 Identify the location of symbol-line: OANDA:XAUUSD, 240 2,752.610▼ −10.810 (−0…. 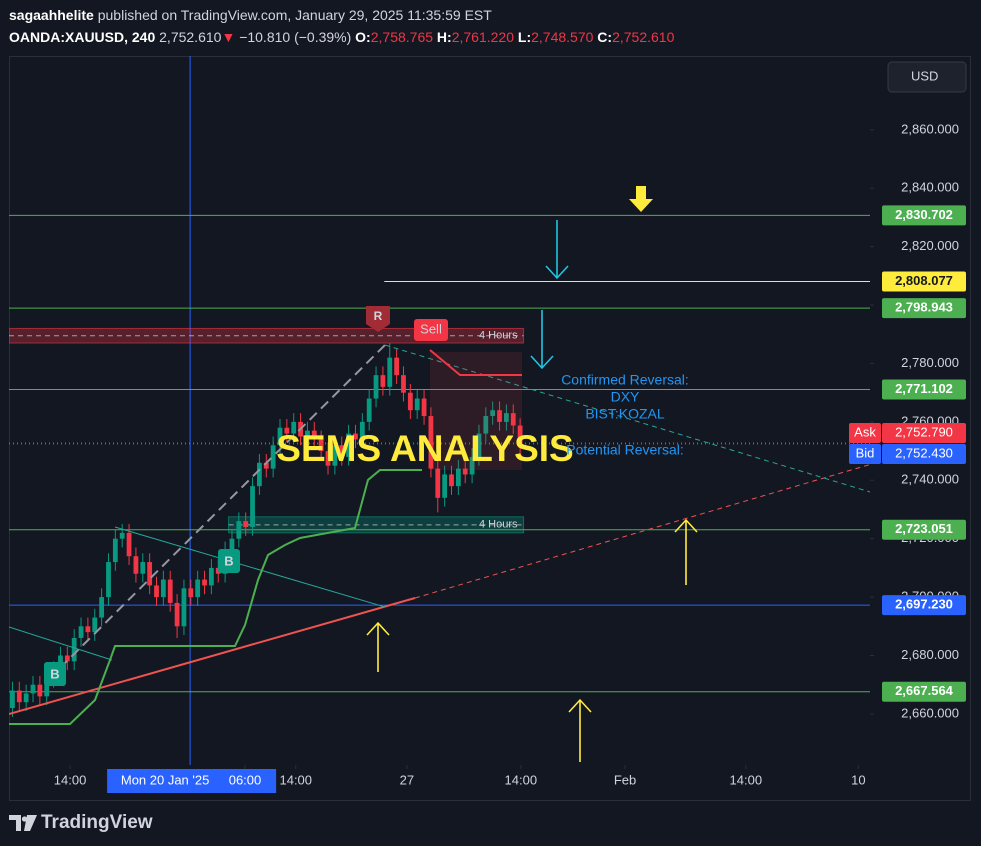
(341, 37).